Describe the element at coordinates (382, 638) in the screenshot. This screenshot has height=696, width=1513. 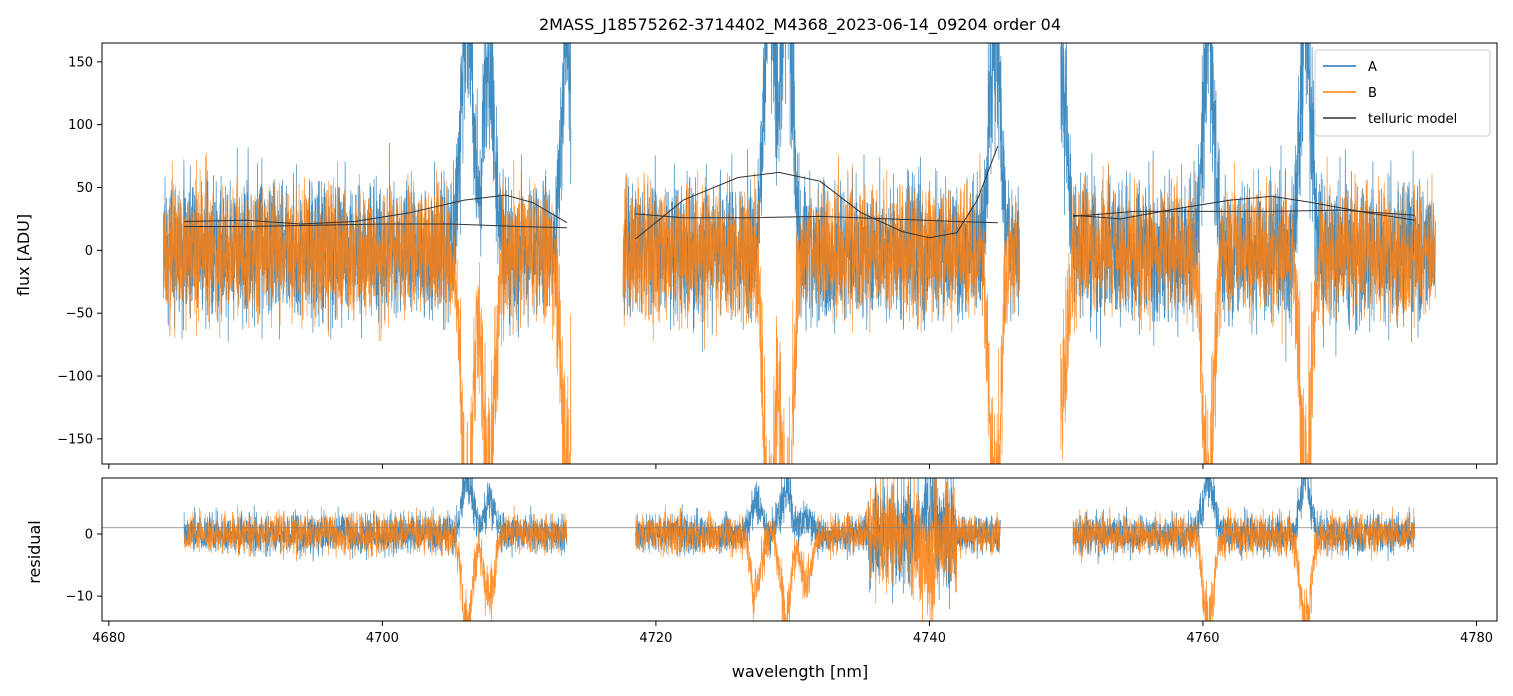
I see `x-tick-label: 4700` at that location.